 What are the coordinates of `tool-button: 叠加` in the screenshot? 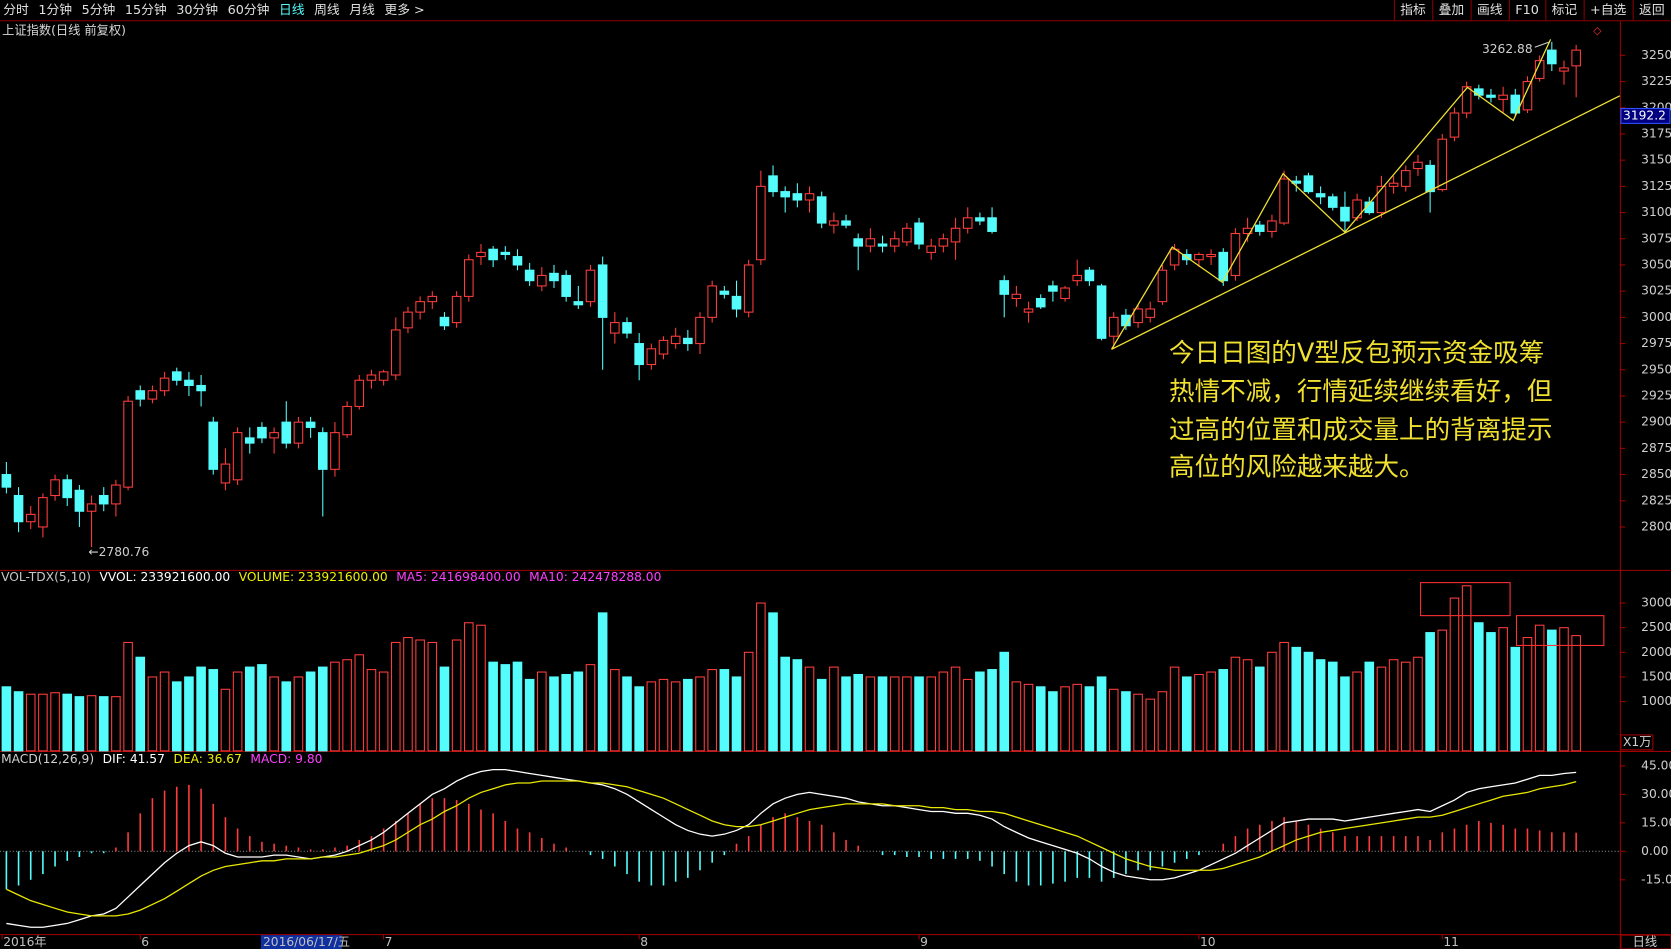 It's located at (1452, 10).